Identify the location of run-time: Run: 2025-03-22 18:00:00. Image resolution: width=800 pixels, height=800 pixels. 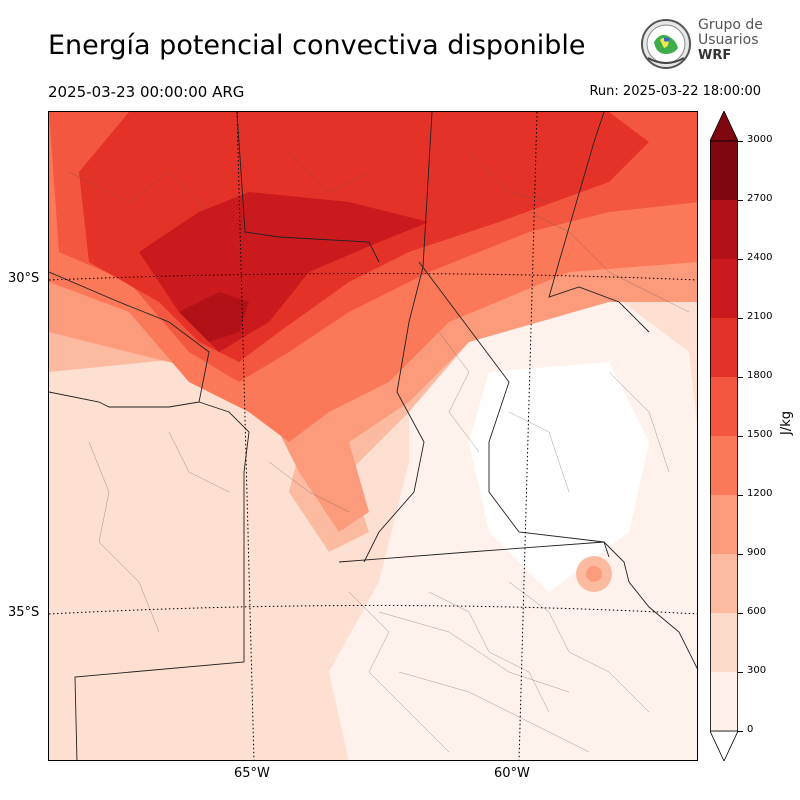
(675, 91).